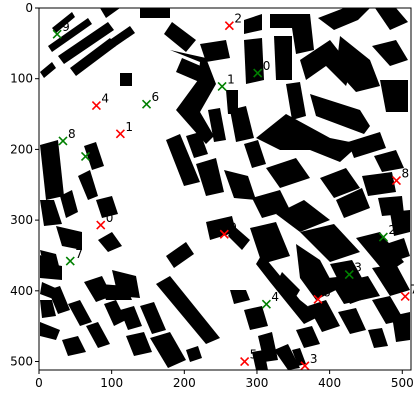  Describe the element at coordinates (231, 79) in the screenshot. I see `marker-label: 1` at that location.